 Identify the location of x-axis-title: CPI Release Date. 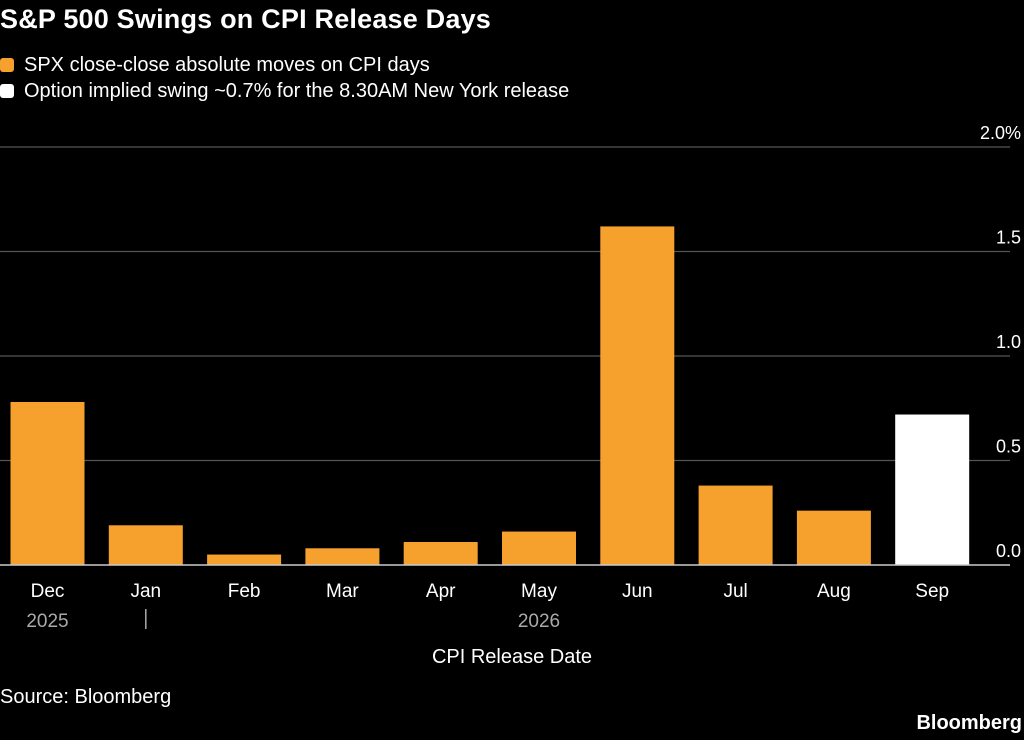
(512, 657).